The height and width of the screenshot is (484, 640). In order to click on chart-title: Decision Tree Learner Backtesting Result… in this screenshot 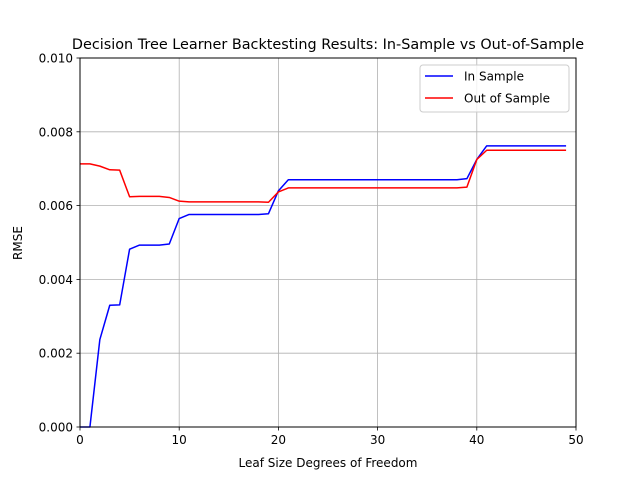, I will do `click(328, 45)`.